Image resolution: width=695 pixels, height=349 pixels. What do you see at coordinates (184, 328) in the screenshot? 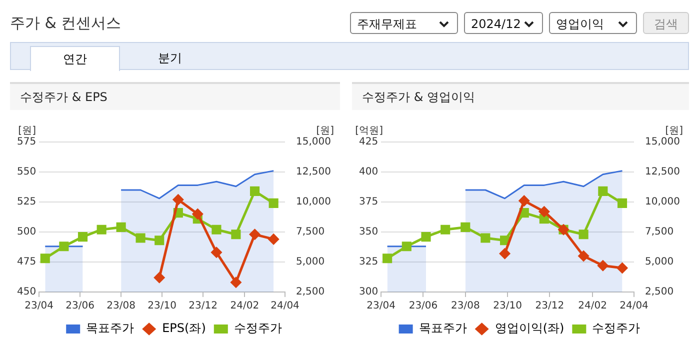
I see `legend-label: EPS(좌)` at bounding box center [184, 328].